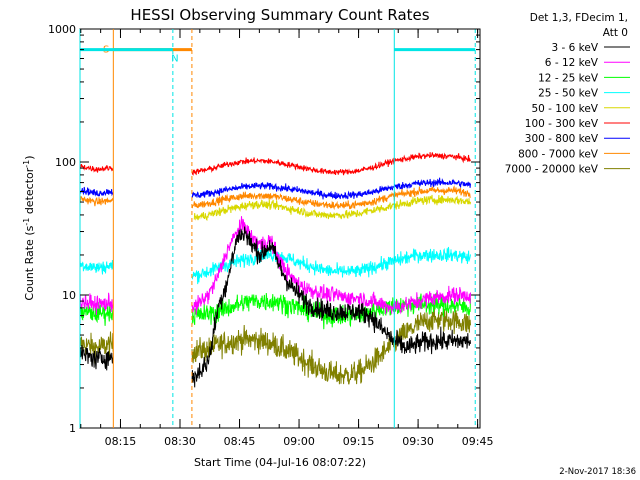  I want to click on y-label-sup-1: -1, so click(26, 222).